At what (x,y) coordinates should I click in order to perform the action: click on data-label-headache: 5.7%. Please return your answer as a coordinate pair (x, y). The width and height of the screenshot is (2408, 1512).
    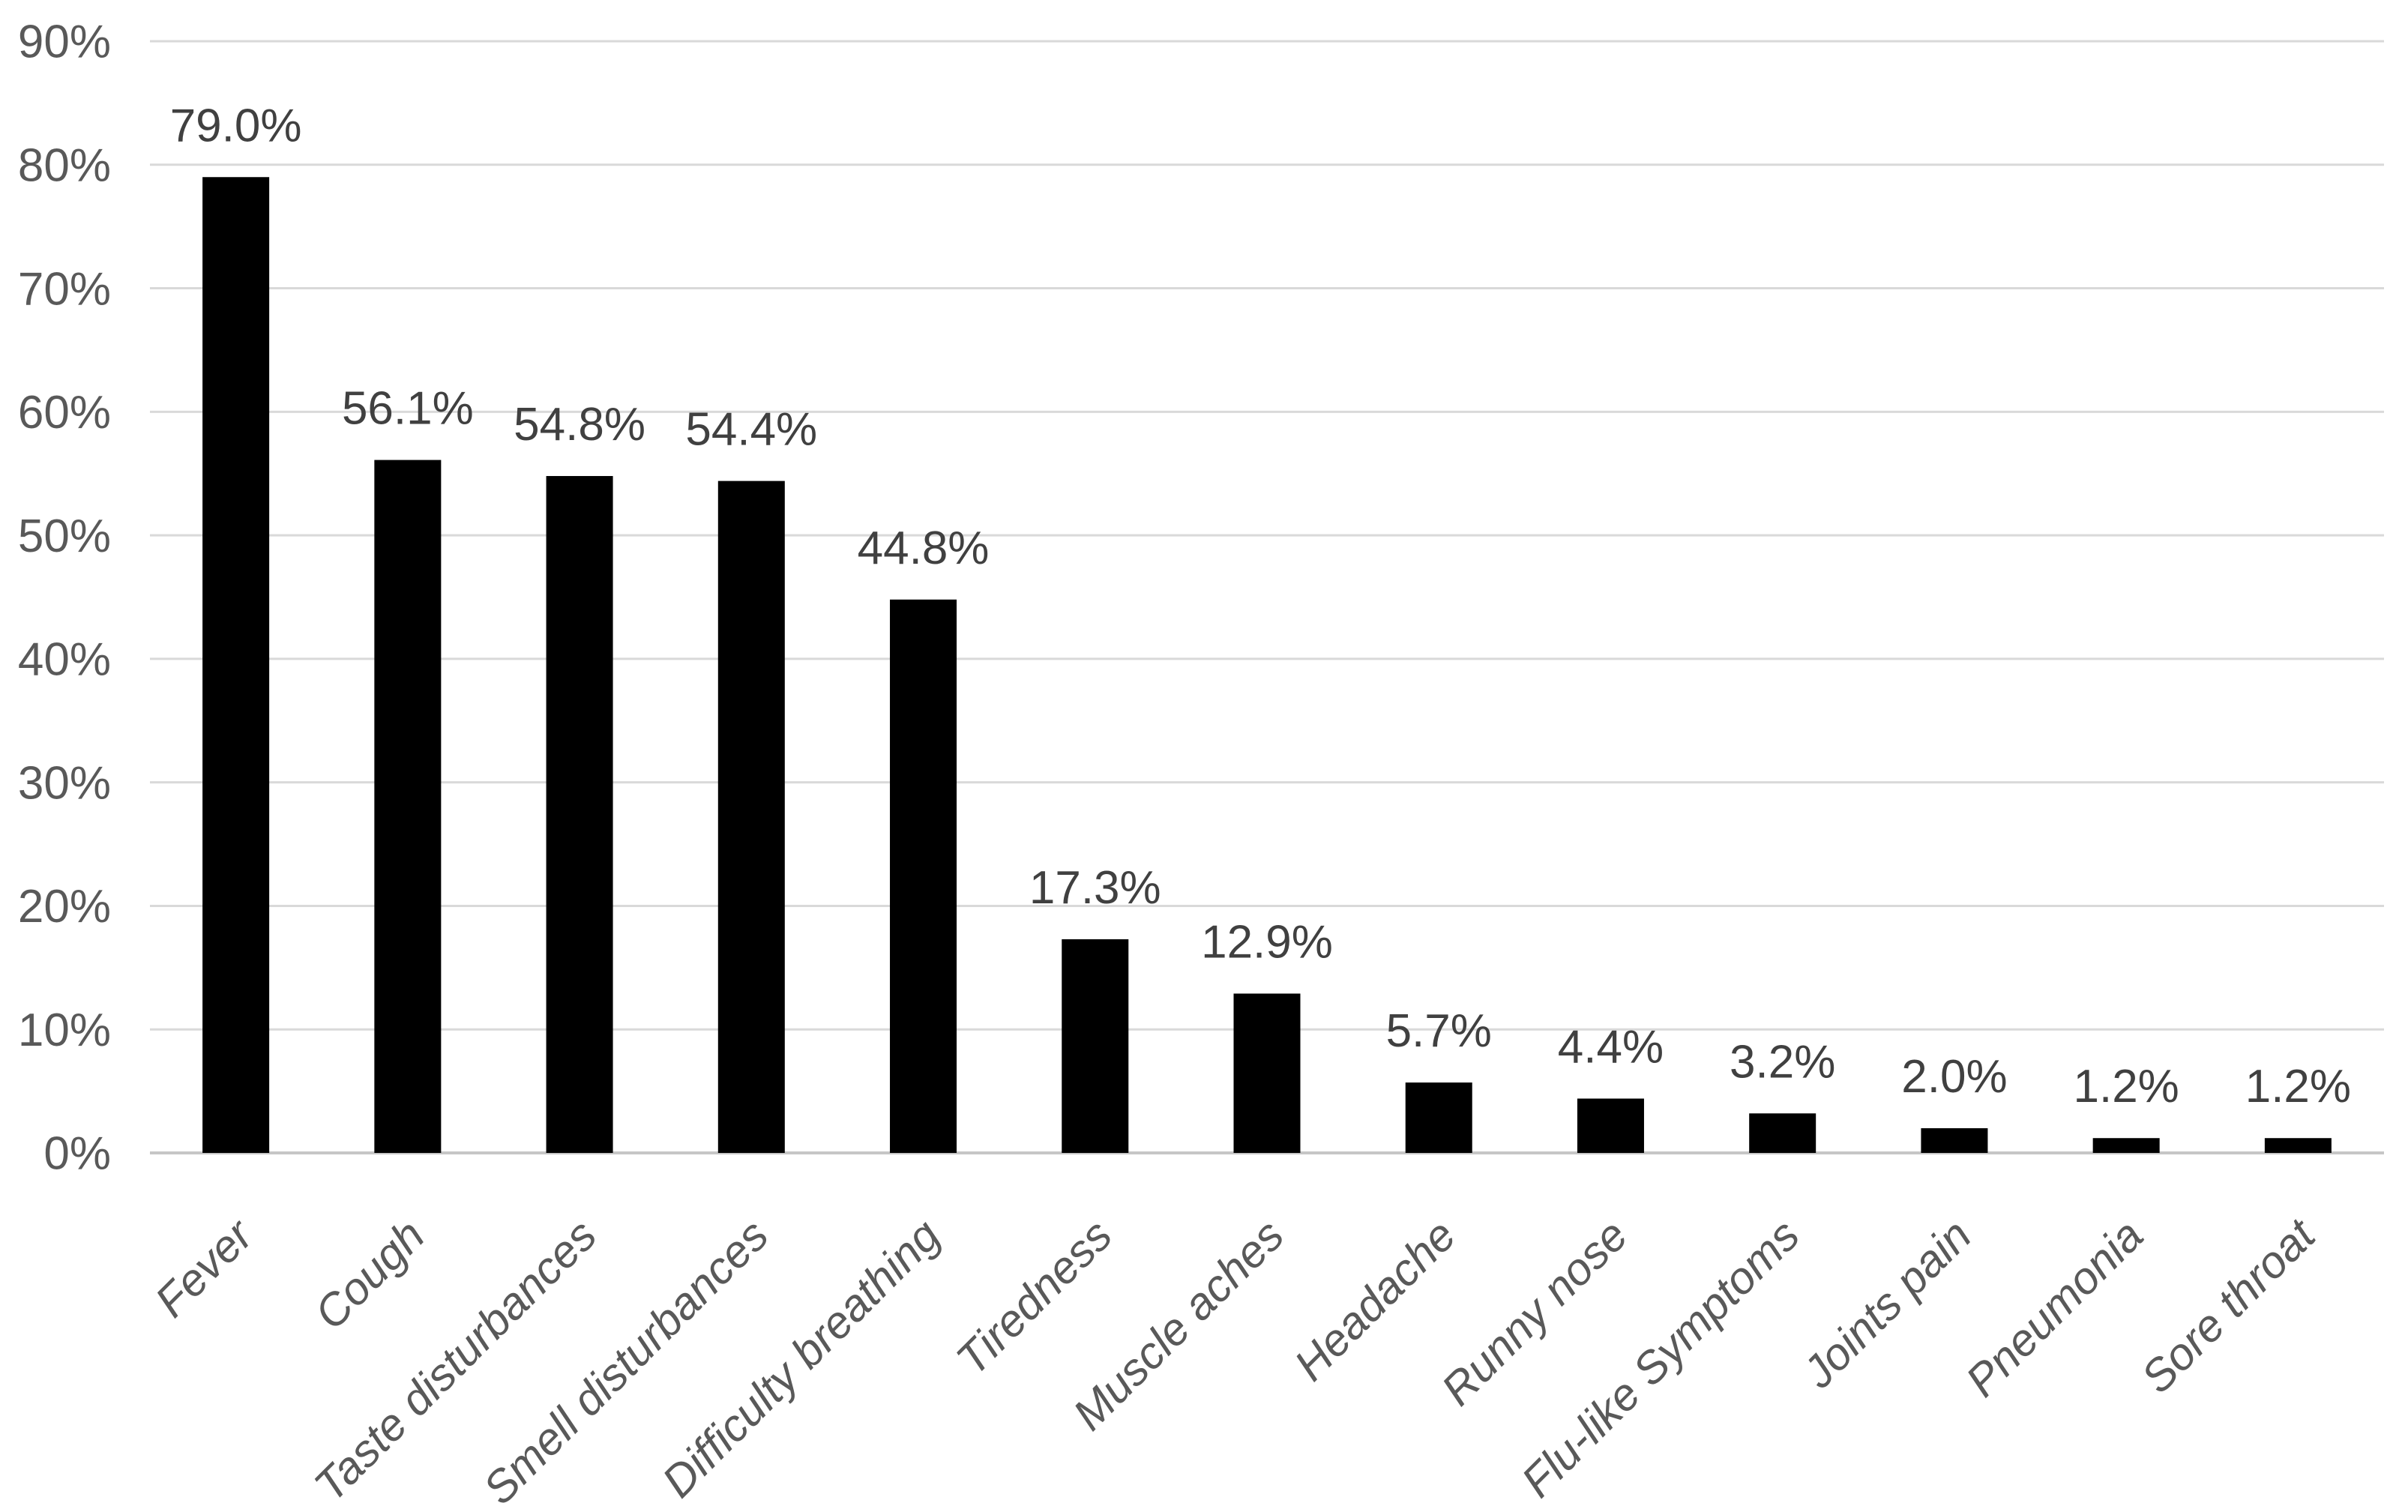
    Looking at the image, I should click on (1439, 1031).